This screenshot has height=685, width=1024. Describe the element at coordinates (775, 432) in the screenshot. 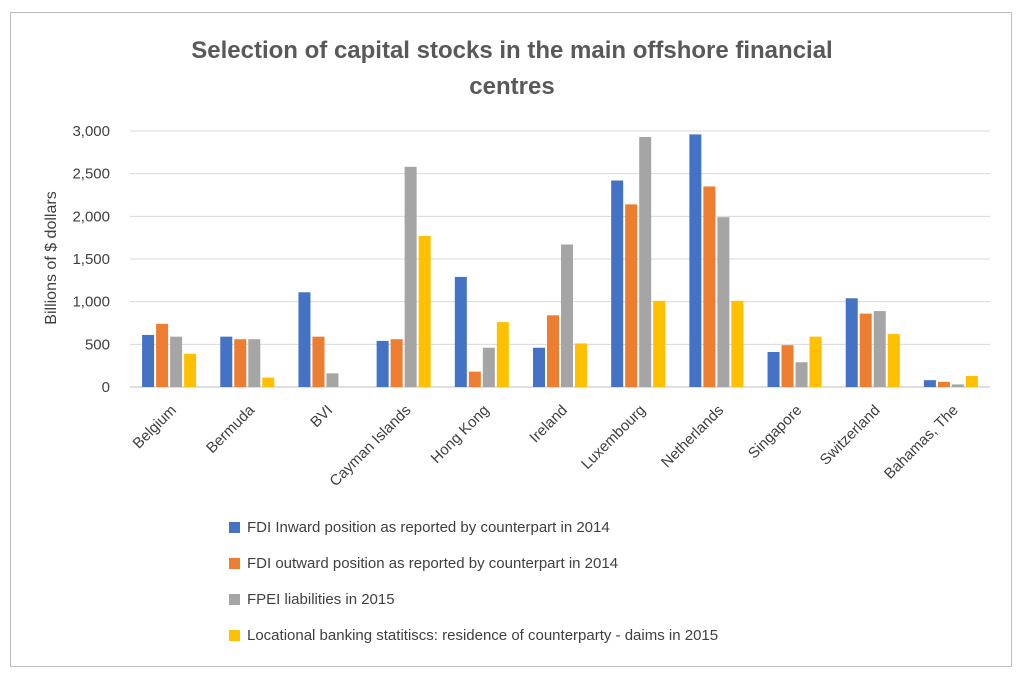

I see `x-tick-label: Singapore` at that location.